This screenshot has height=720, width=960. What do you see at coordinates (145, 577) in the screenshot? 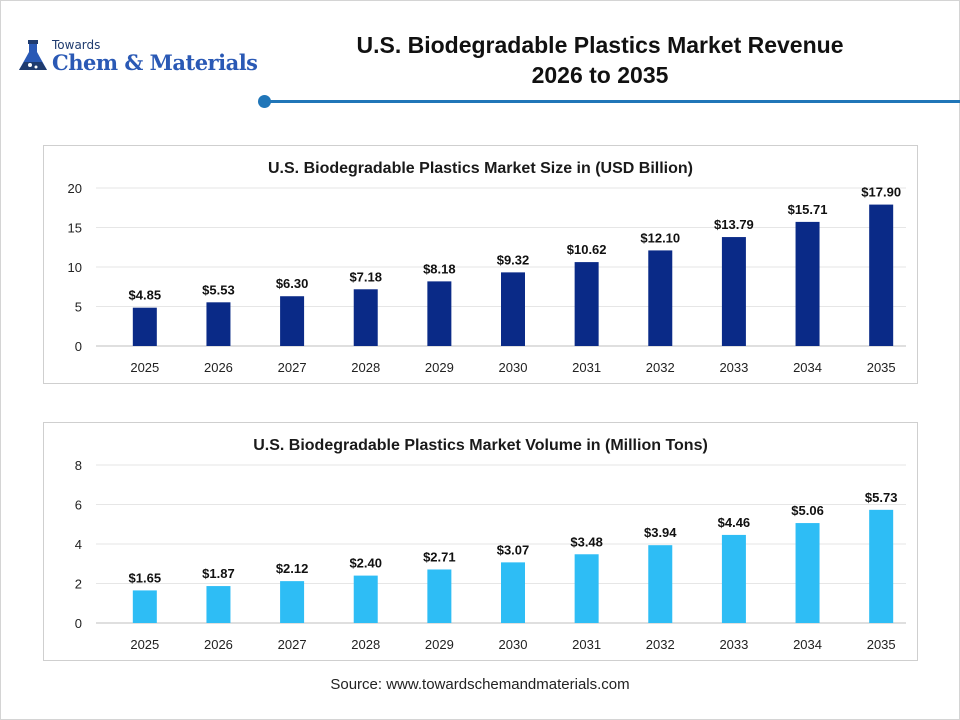
I see `data-label: $1.65` at bounding box center [145, 577].